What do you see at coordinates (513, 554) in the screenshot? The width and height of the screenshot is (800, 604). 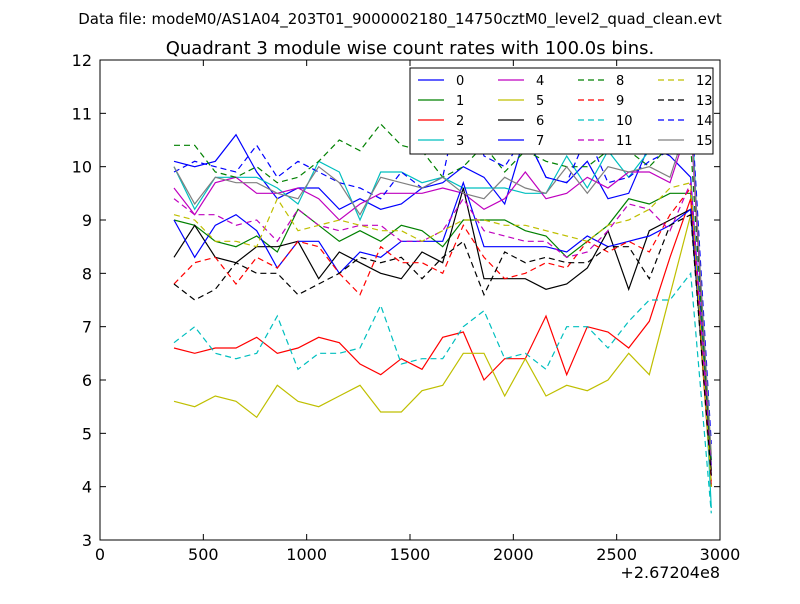 I see `x-tick-label: 2000` at bounding box center [513, 554].